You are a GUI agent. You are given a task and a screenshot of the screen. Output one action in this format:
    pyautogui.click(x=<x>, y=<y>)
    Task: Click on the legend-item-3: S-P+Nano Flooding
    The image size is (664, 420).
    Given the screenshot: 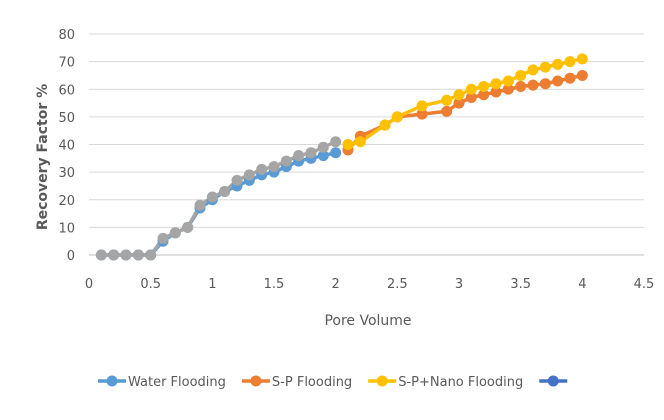 What is the action you would take?
    pyautogui.click(x=445, y=382)
    